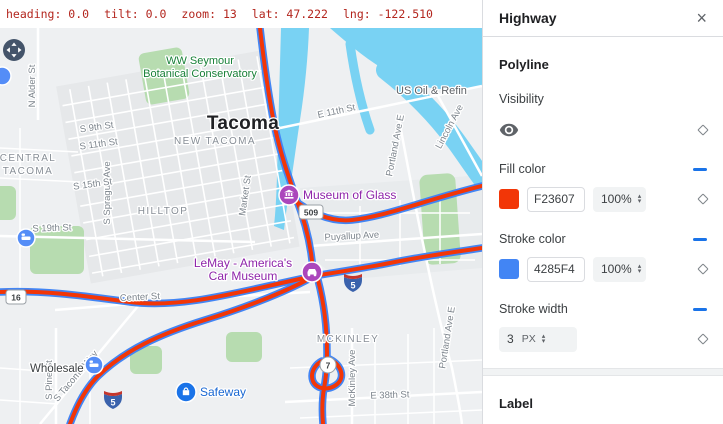 This screenshot has width=723, height=424. I want to click on visibility-label: Visibility, so click(521, 99).